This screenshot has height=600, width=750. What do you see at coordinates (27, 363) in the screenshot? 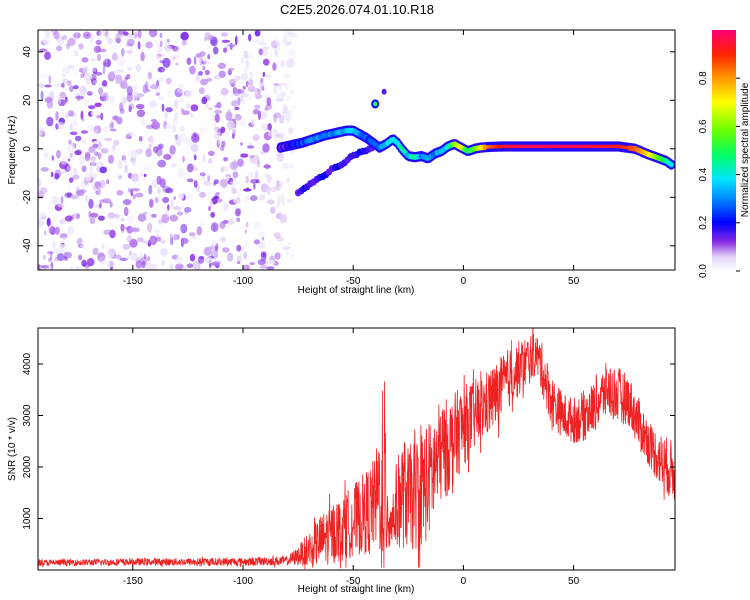
I see `y-tick-label: 4000` at bounding box center [27, 363].